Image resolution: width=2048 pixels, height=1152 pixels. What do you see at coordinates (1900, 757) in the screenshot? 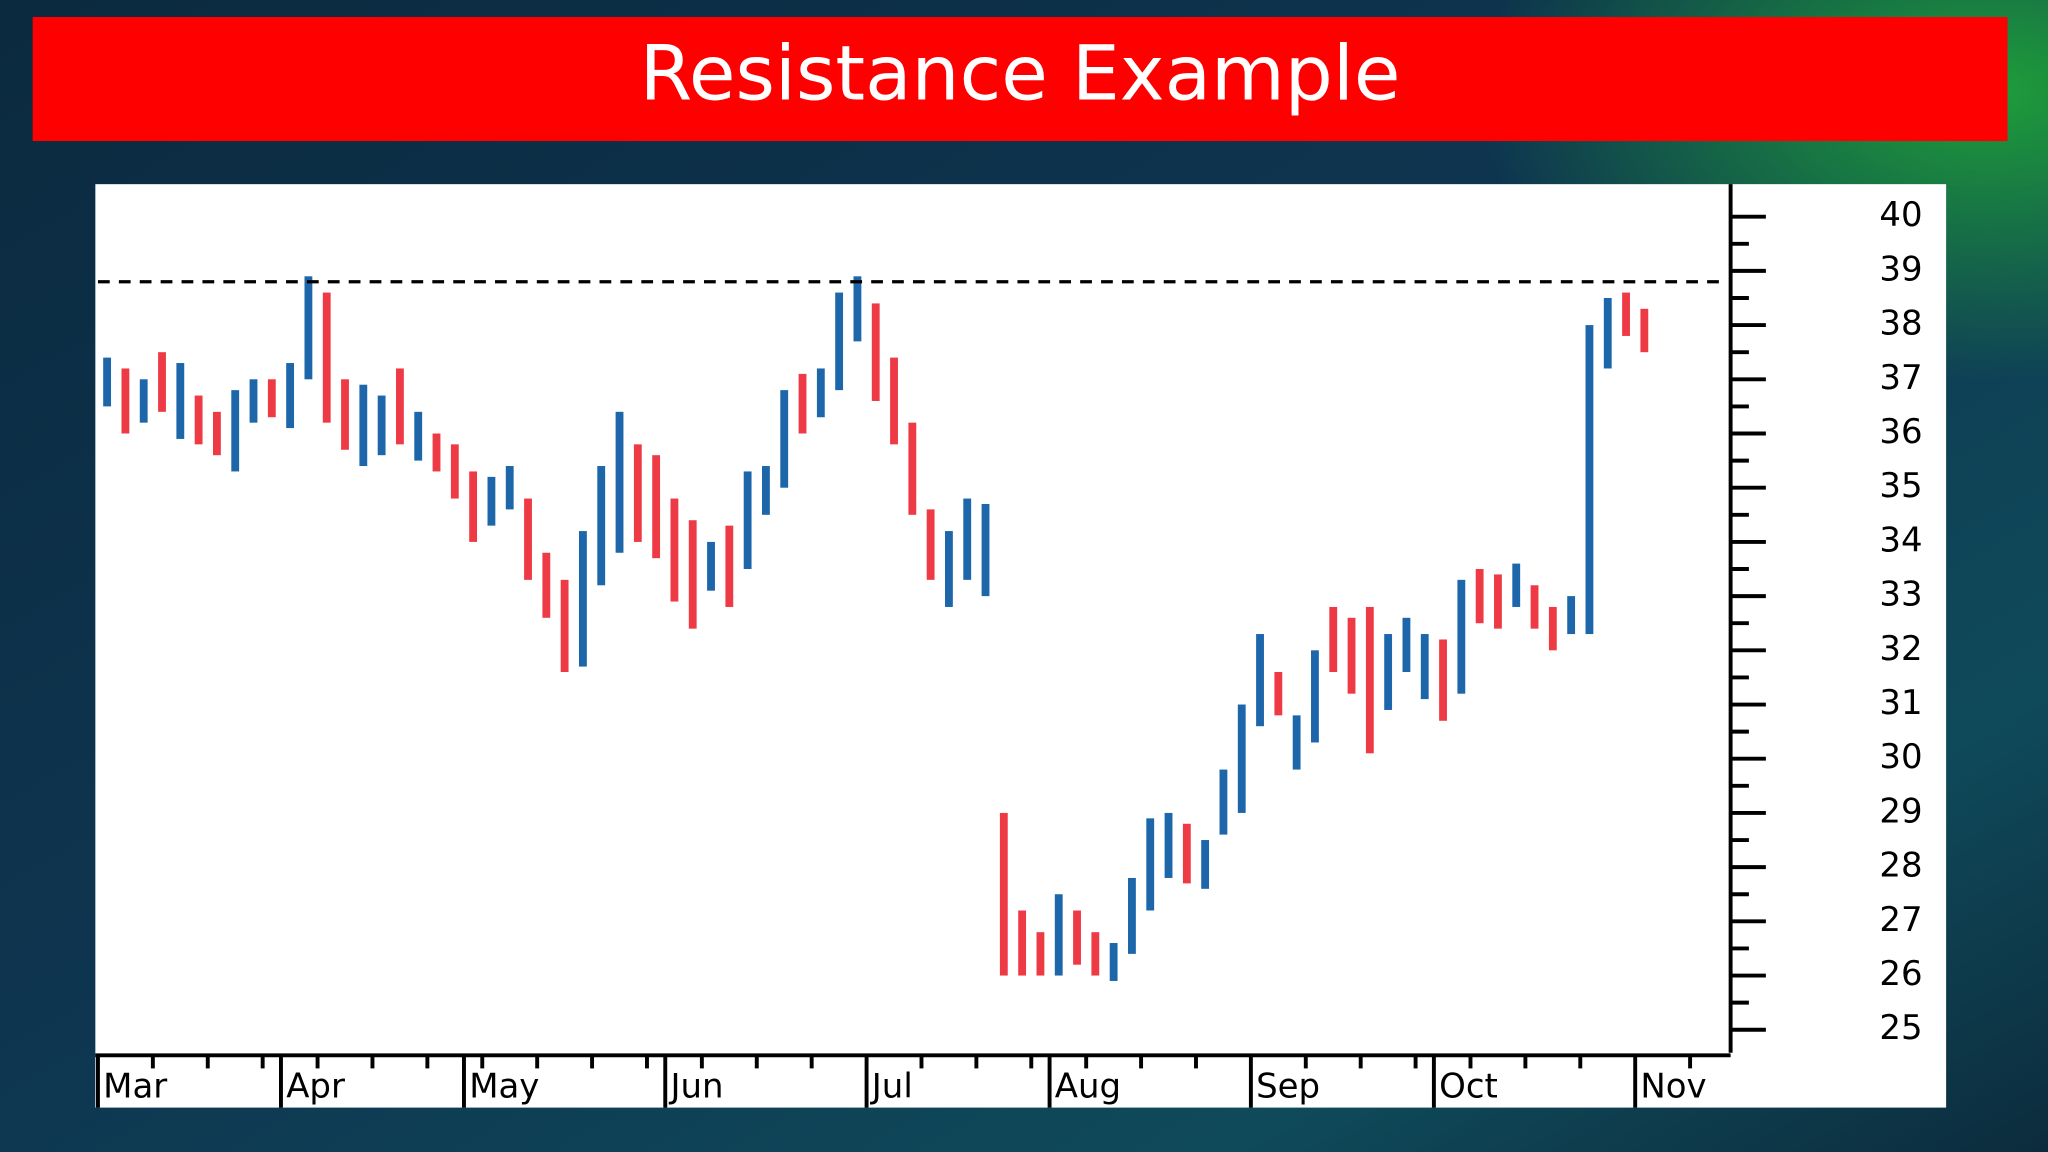
I see `y-tick-label: 30` at bounding box center [1900, 757].